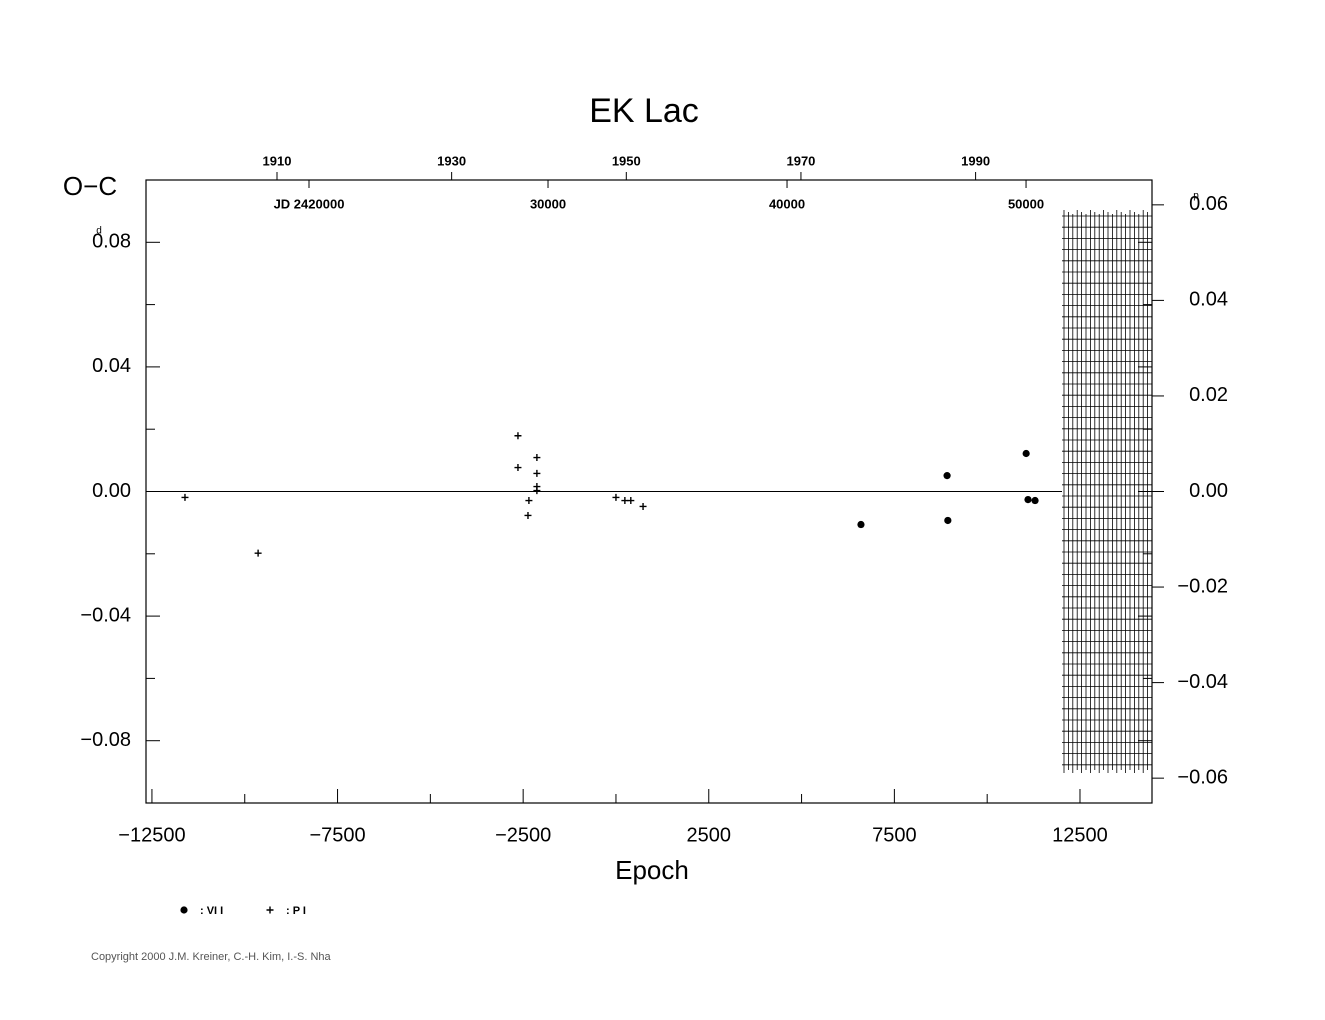  Describe the element at coordinates (626, 160) in the screenshot. I see `top-tick-label: 1950` at that location.